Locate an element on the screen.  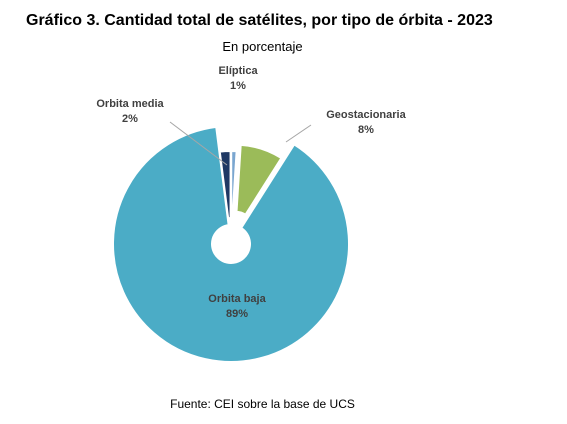
pie-slice-orbita-media is located at coordinates (225, 185).